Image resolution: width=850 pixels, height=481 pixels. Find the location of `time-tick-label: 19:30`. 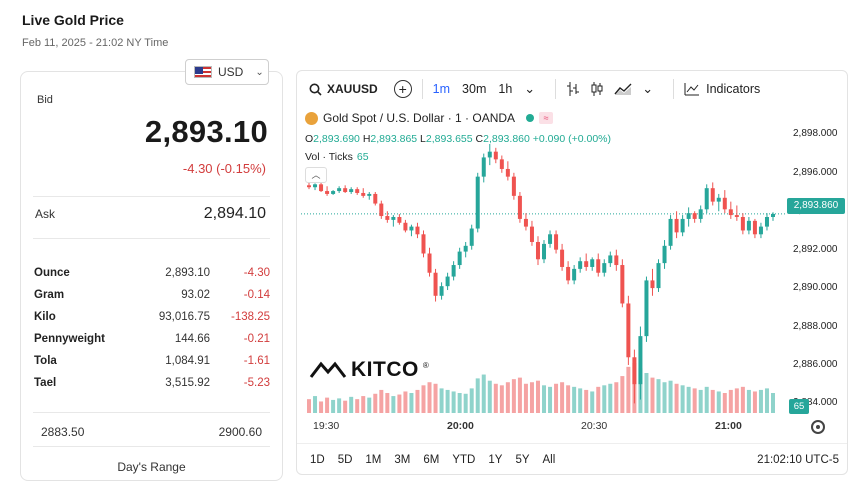

time-tick-label: 19:30 is located at coordinates (326, 426).